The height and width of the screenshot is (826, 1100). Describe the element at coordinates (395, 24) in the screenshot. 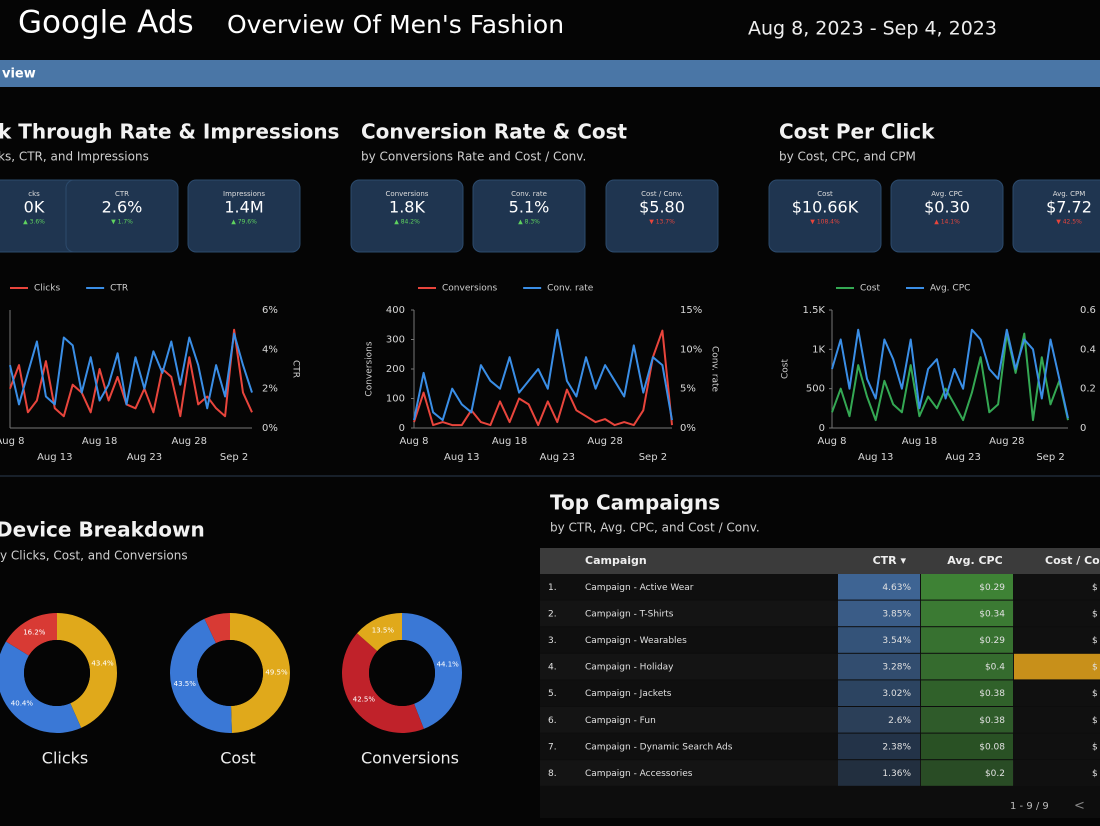

I see `report-title: Overview Of Men's Fashion` at that location.